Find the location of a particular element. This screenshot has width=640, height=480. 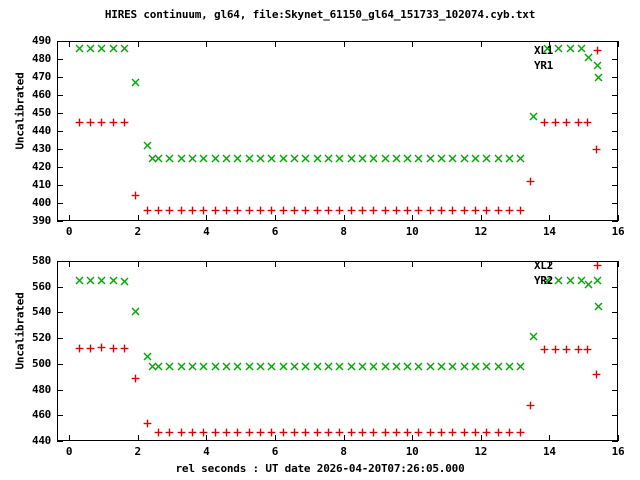

x-axis-tick-label: 4 is located at coordinates (206, 451).